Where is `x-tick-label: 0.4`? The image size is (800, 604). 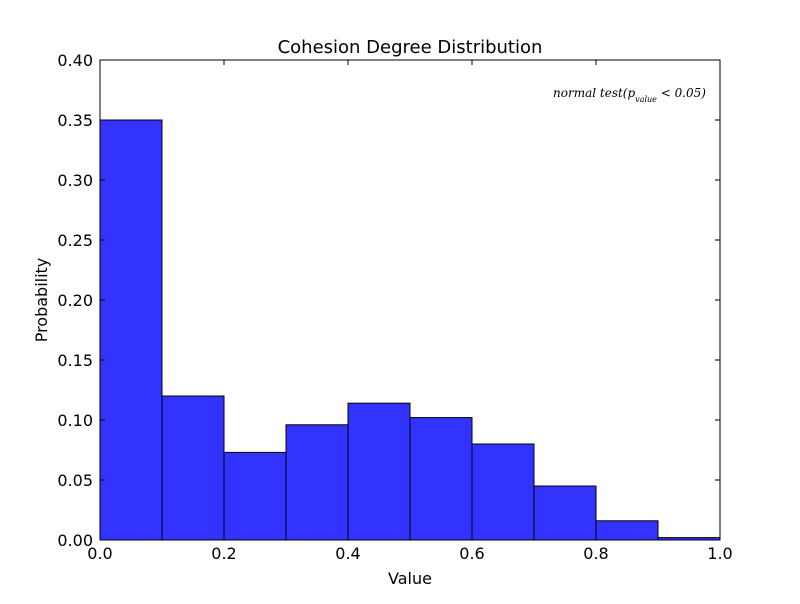 x-tick-label: 0.4 is located at coordinates (347, 553).